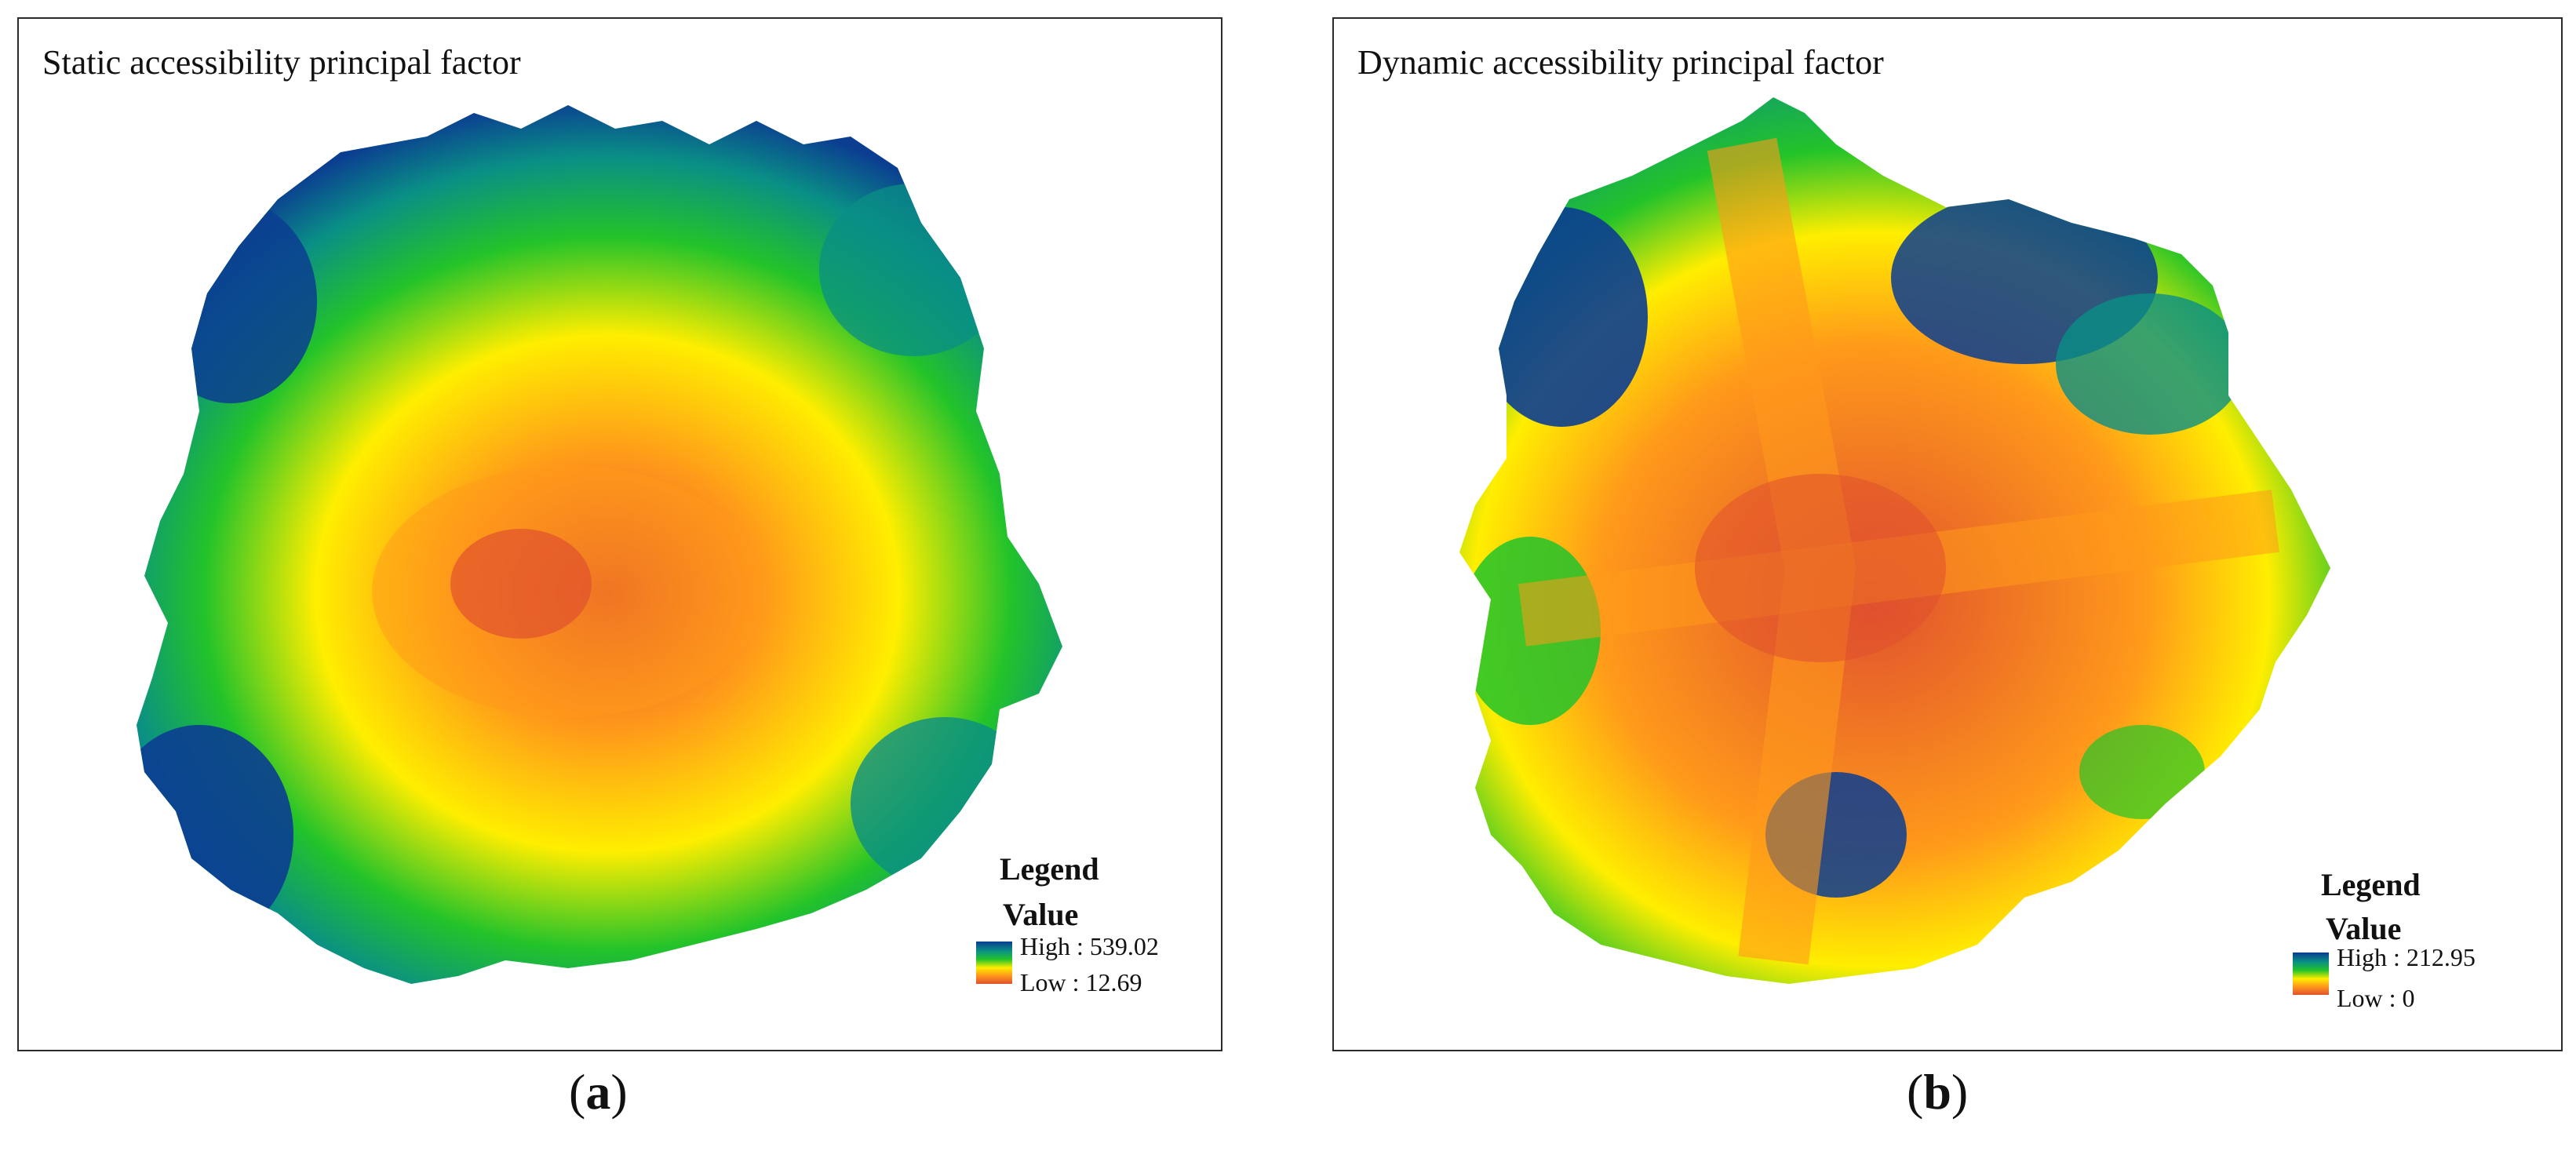  I want to click on caption-letter: b, so click(1937, 1092).